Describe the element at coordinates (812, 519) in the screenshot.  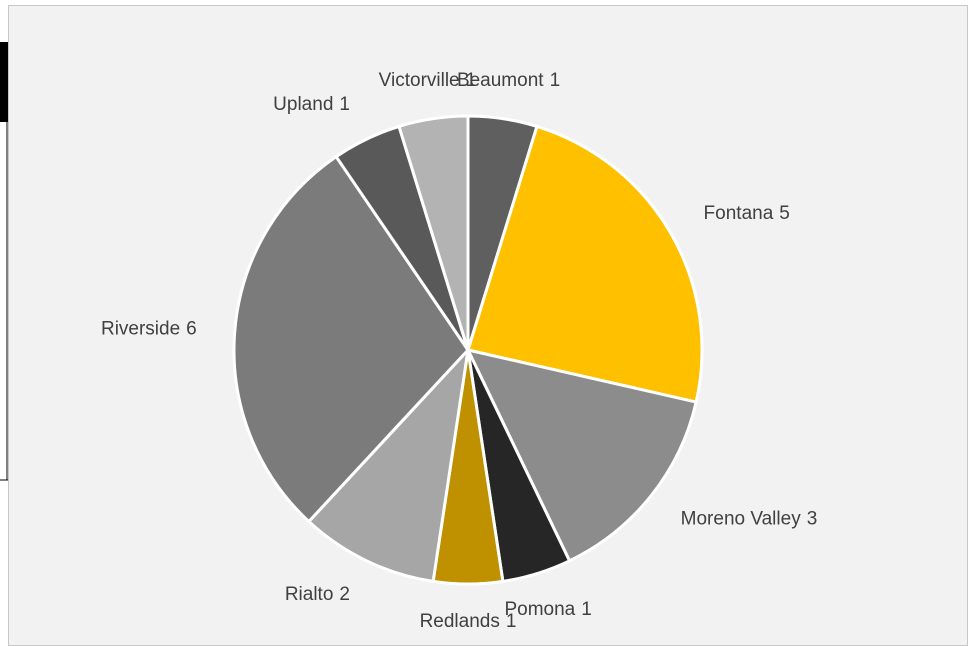
I see `label-value: 3` at that location.